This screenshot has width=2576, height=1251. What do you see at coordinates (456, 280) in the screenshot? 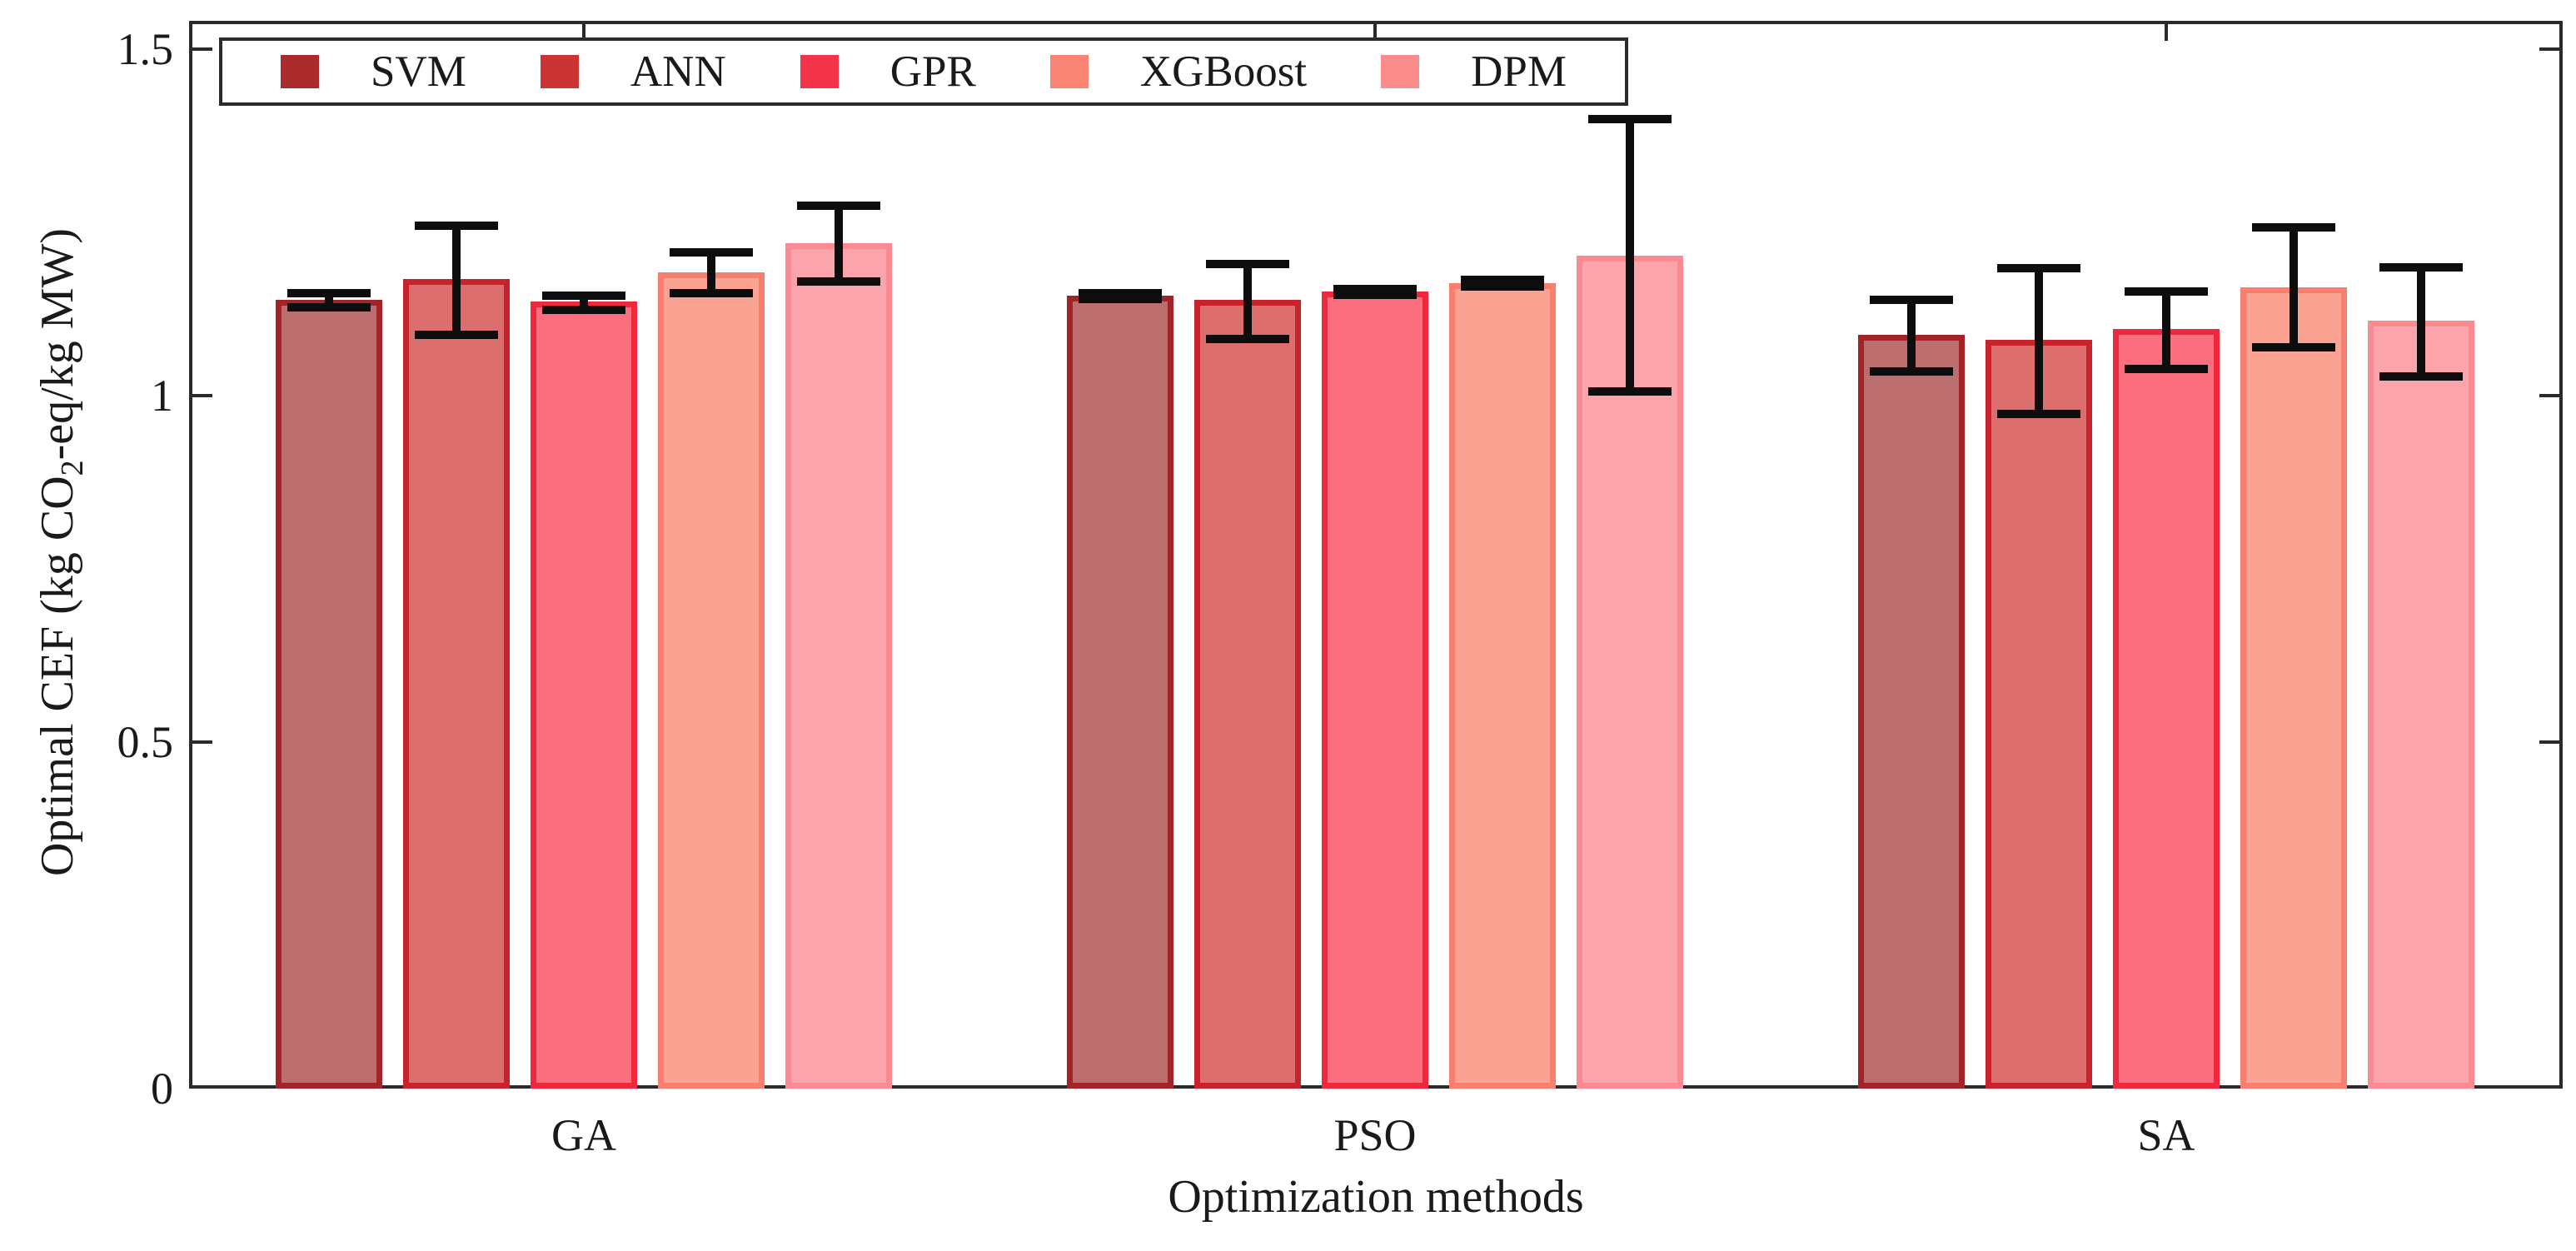
I see `errorbar-whisker-ANN-GA` at bounding box center [456, 280].